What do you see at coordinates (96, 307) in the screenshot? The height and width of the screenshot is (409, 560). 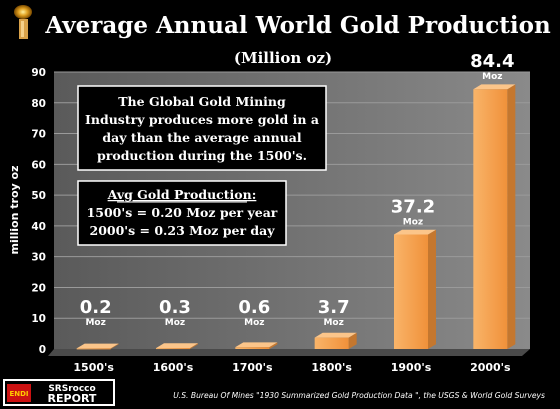 I see `data-label-value: 0.2` at bounding box center [96, 307].